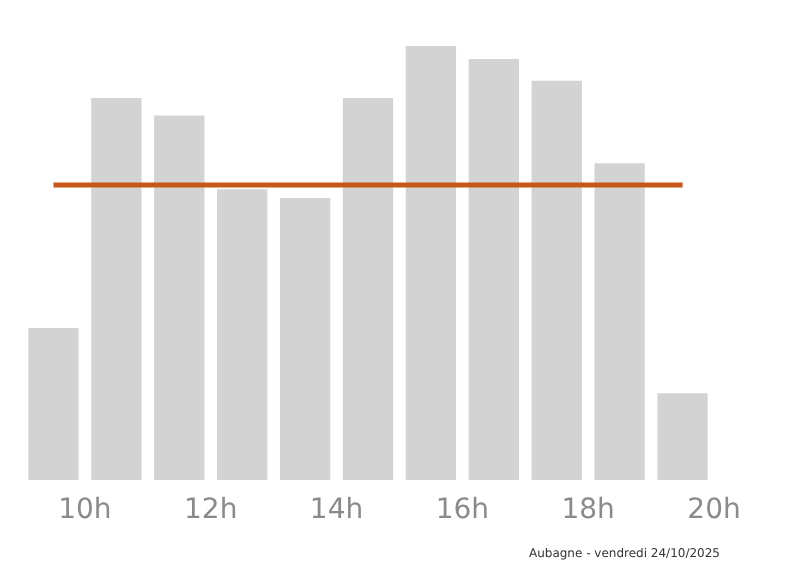 Image resolution: width=800 pixels, height=572 pixels. What do you see at coordinates (211, 510) in the screenshot?
I see `x-tick-label: 12h` at bounding box center [211, 510].